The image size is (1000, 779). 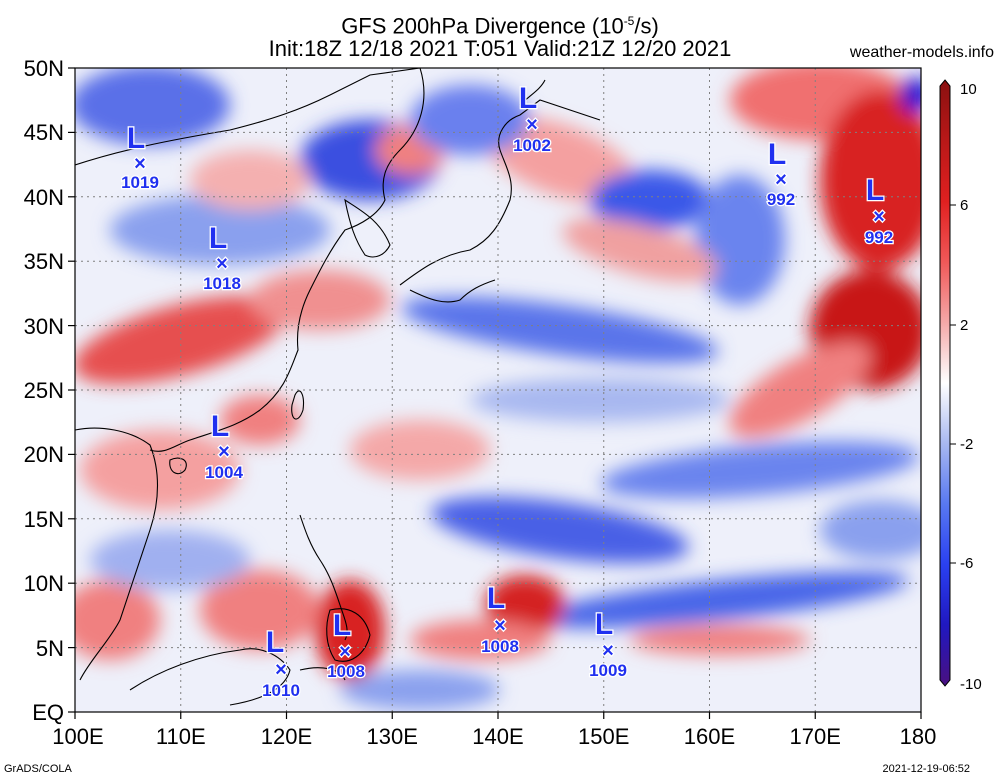 I want to click on lat-label: 50N, so click(x=44, y=68).